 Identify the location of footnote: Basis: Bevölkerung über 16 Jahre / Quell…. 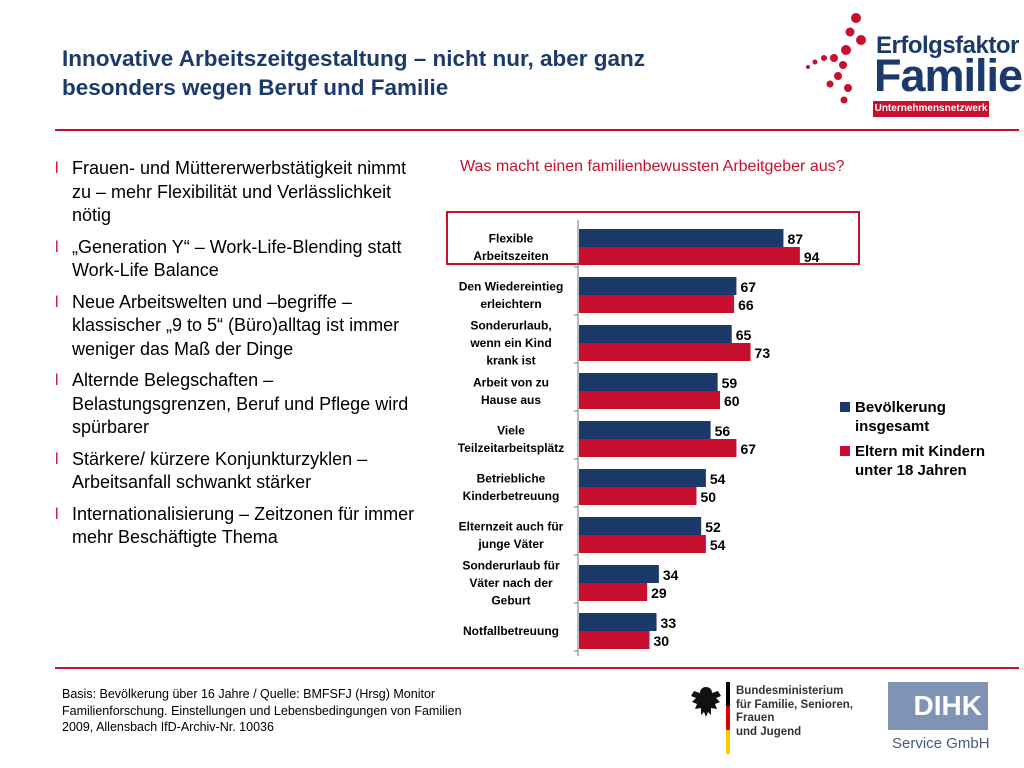
(262, 710).